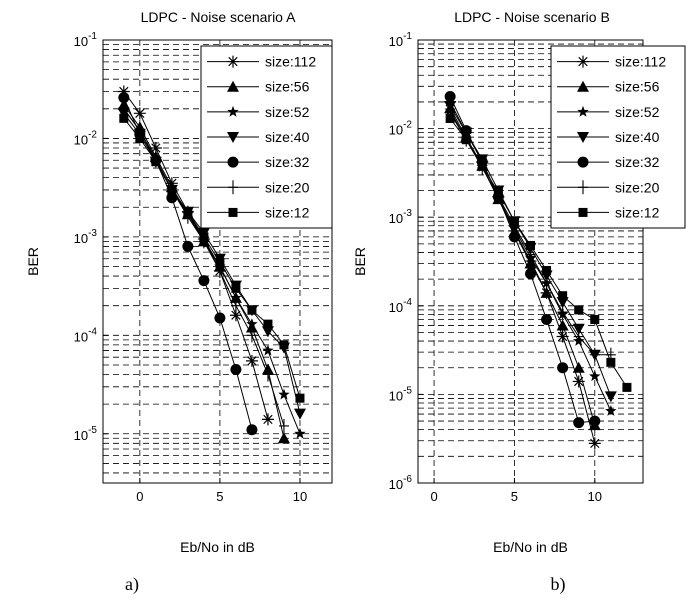 The width and height of the screenshot is (688, 600). What do you see at coordinates (300, 496) in the screenshot?
I see `x-tick-label: 10` at bounding box center [300, 496].